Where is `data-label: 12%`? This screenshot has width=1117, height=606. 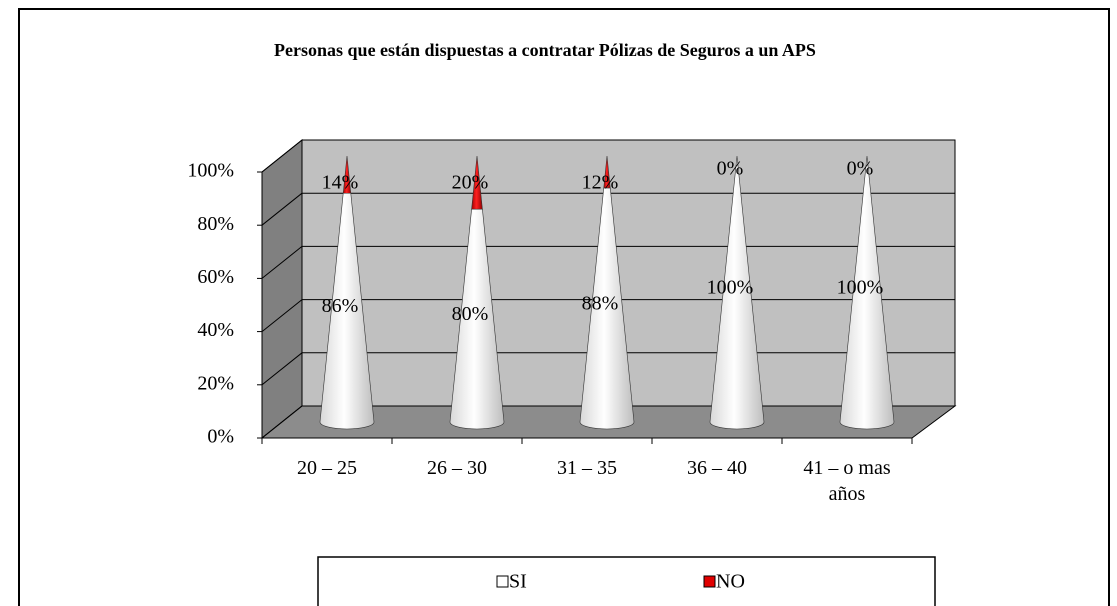
data-label: 12% is located at coordinates (600, 183).